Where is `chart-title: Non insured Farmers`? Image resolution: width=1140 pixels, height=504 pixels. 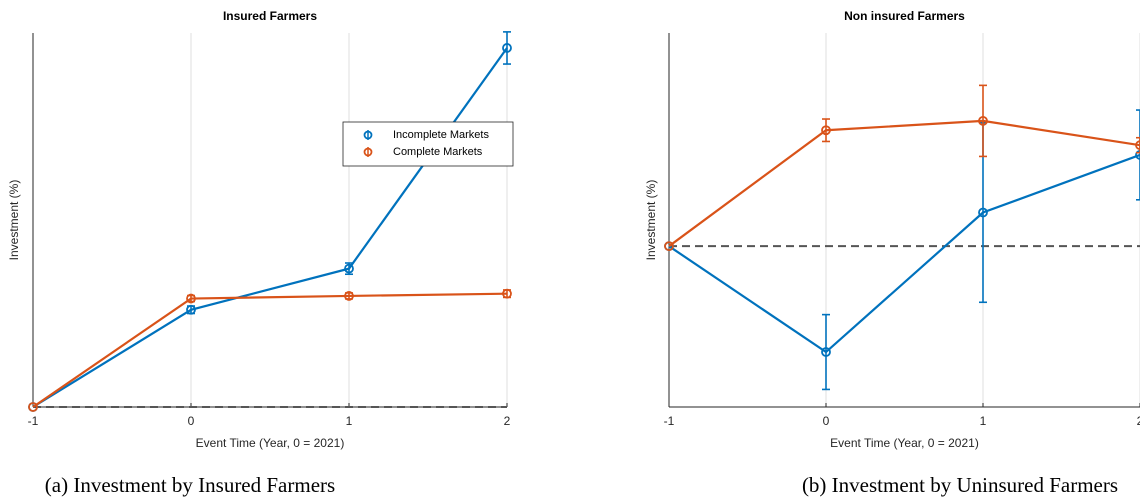 chart-title: Non insured Farmers is located at coordinates (904, 16).